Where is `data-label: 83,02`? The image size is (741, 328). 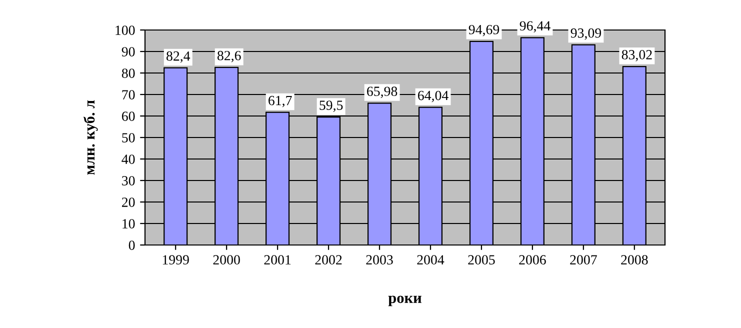
data-label: 83,02 is located at coordinates (637, 56).